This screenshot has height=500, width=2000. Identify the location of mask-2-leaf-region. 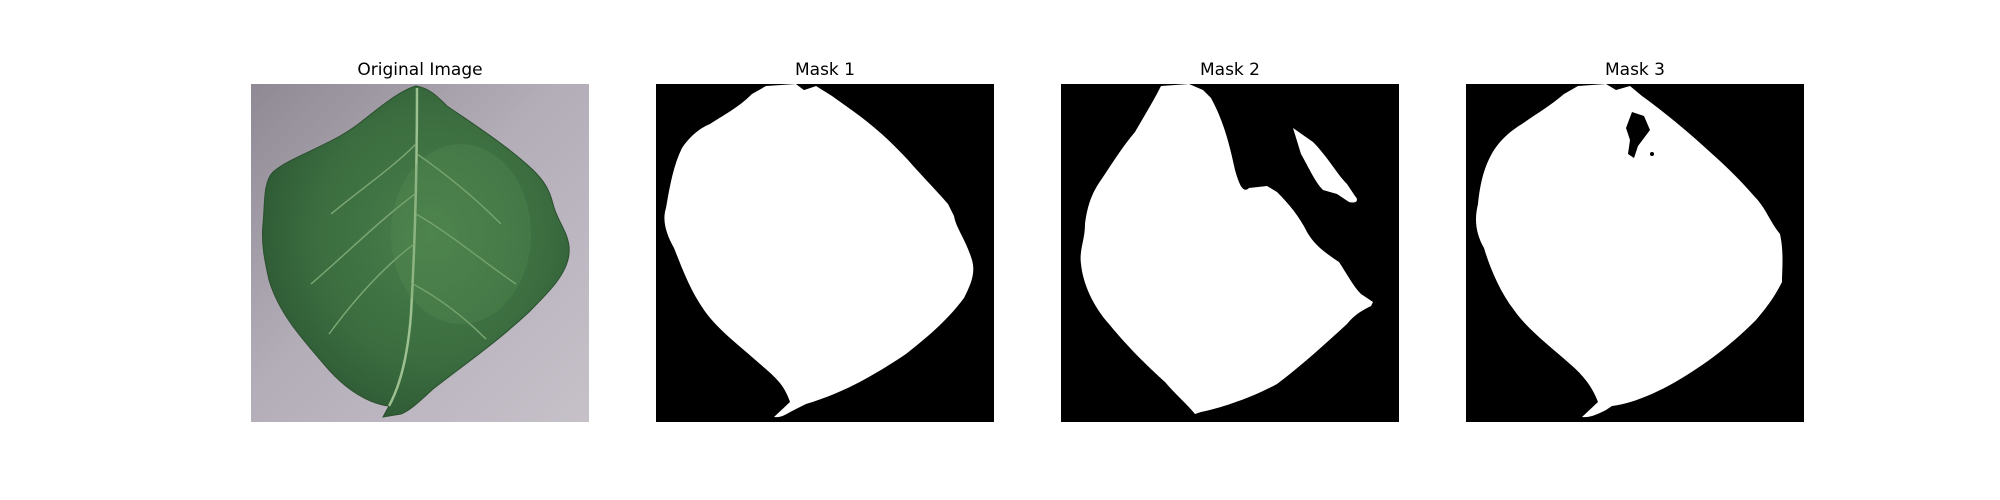
(1226, 249).